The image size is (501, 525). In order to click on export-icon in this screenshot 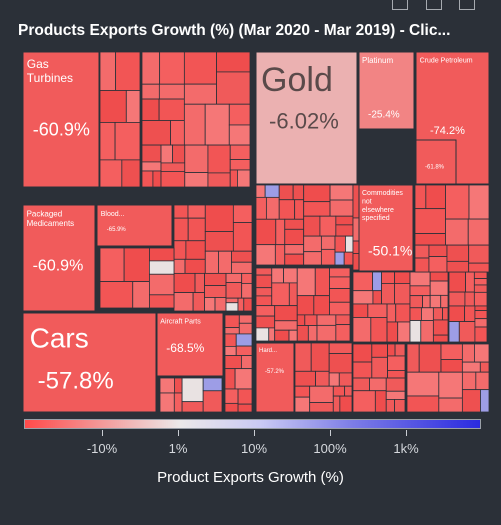, I will do `click(467, 5)`.